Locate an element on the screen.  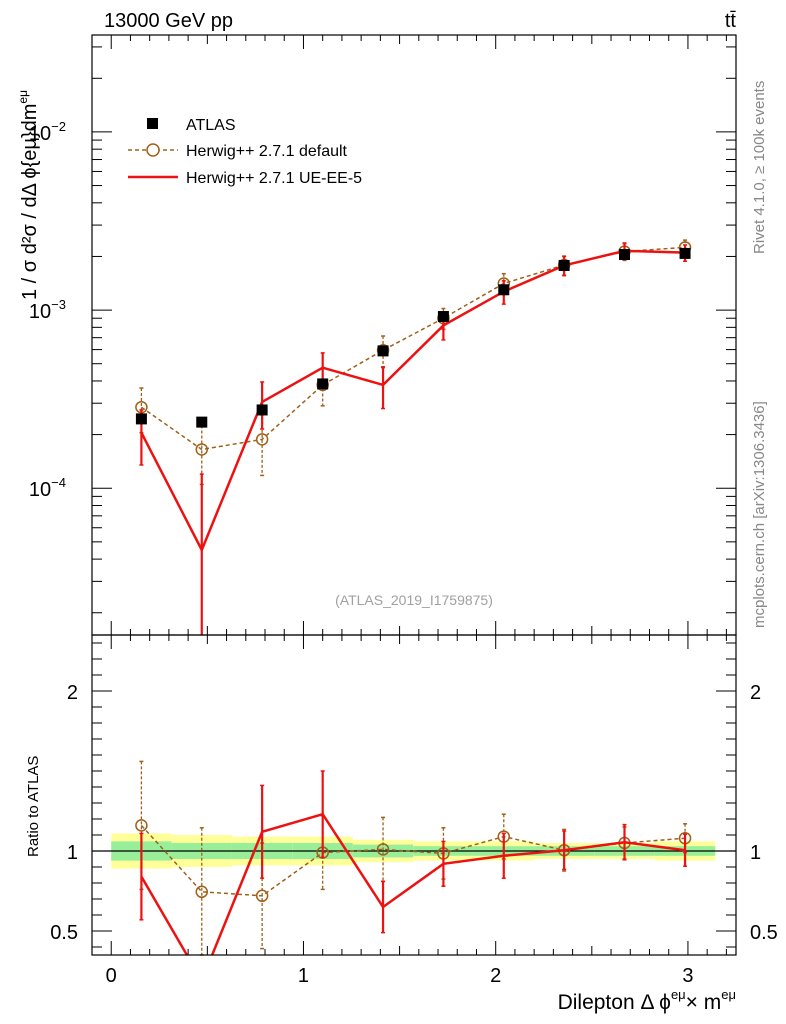
main-y-tick-label-0: 10⁻² is located at coordinates (47, 132).